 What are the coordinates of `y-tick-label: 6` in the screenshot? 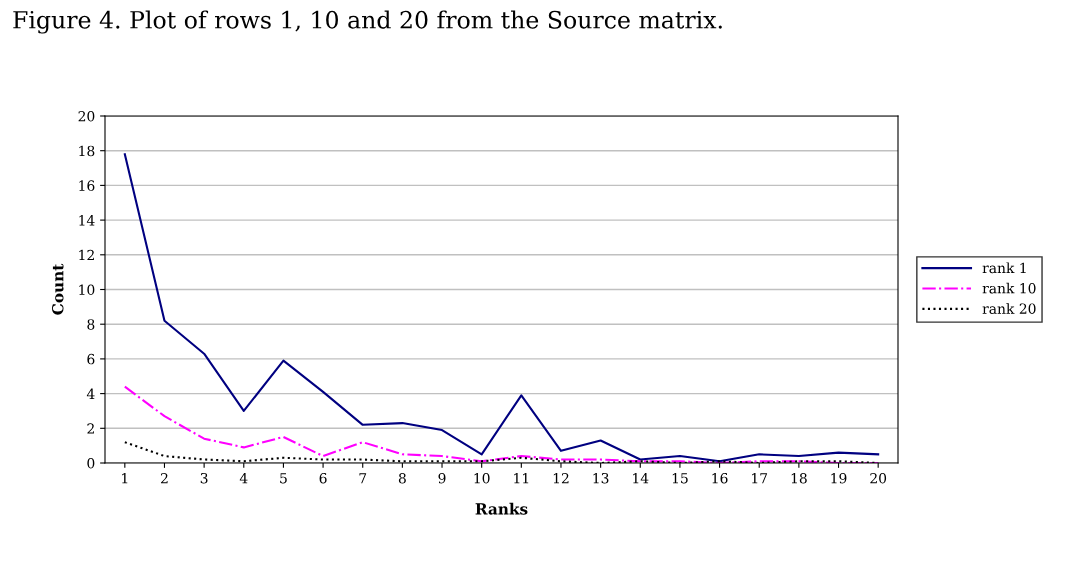 It's located at (91, 359).